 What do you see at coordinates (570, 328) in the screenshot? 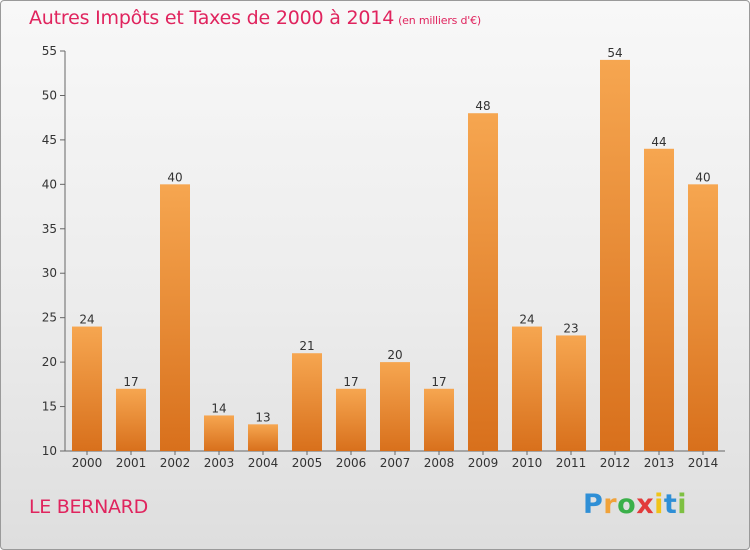
I see `bar-value-label: 23` at bounding box center [570, 328].